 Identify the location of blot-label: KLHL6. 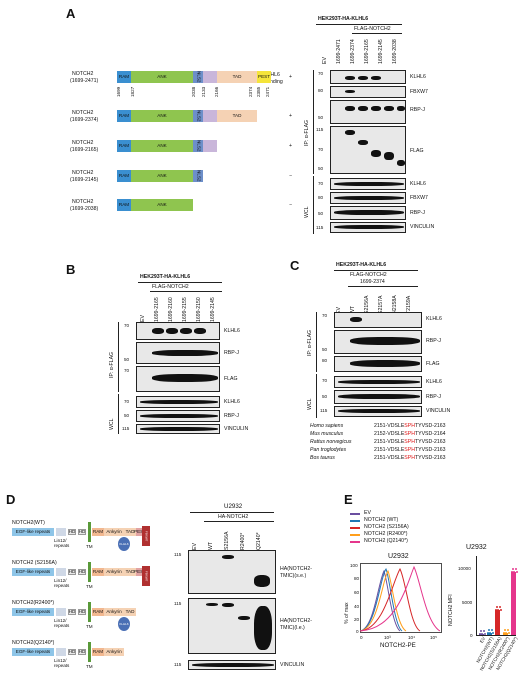
(418, 77).